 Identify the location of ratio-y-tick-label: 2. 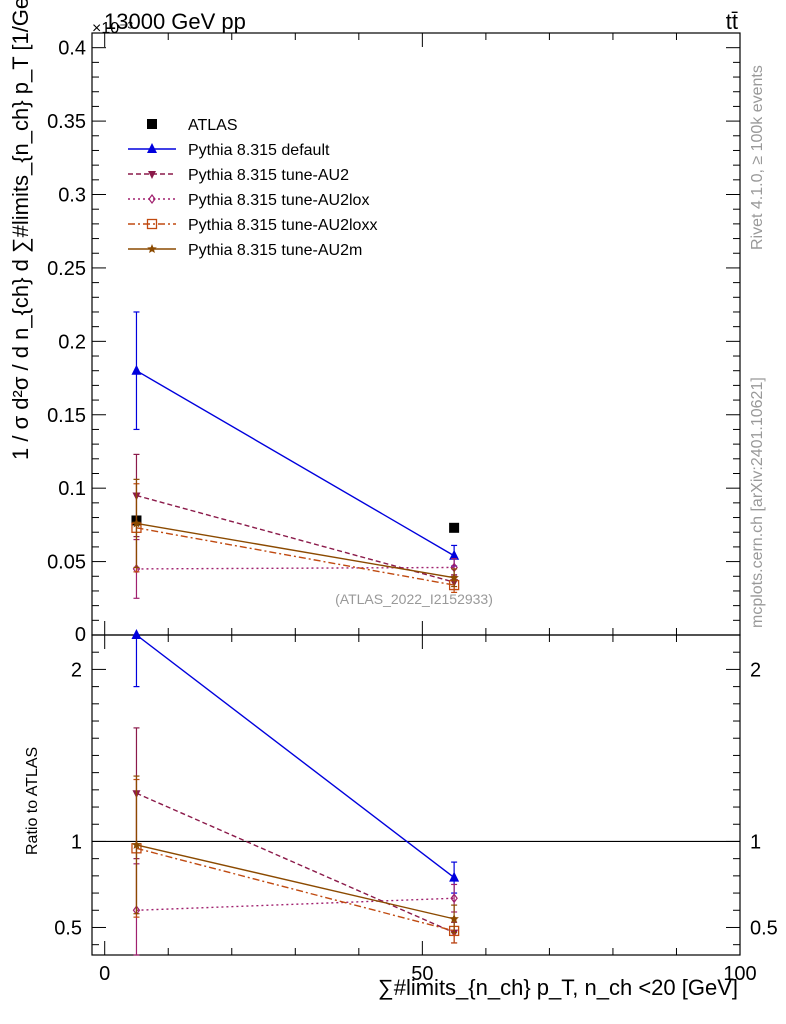
(76, 670).